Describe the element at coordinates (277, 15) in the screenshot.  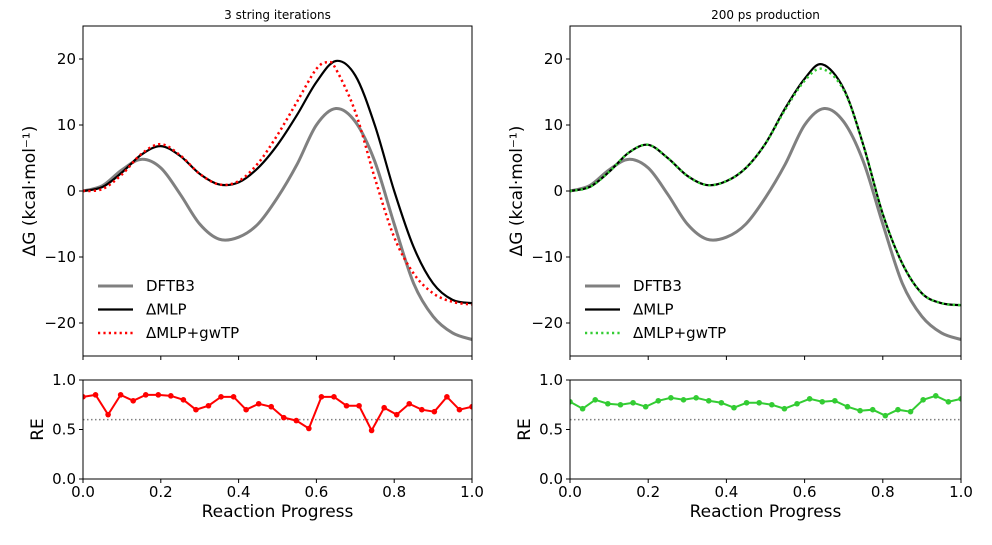
I see `chart-title: 3 string iterations` at that location.